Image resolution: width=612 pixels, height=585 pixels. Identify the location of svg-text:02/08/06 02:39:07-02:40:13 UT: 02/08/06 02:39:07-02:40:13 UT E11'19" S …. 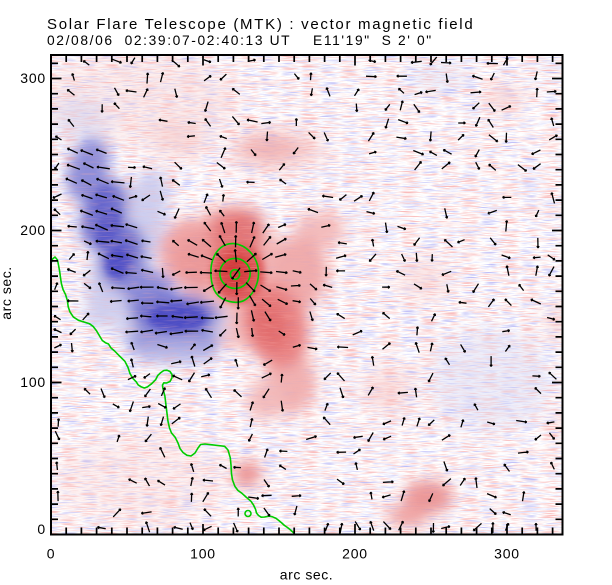
(240, 40).